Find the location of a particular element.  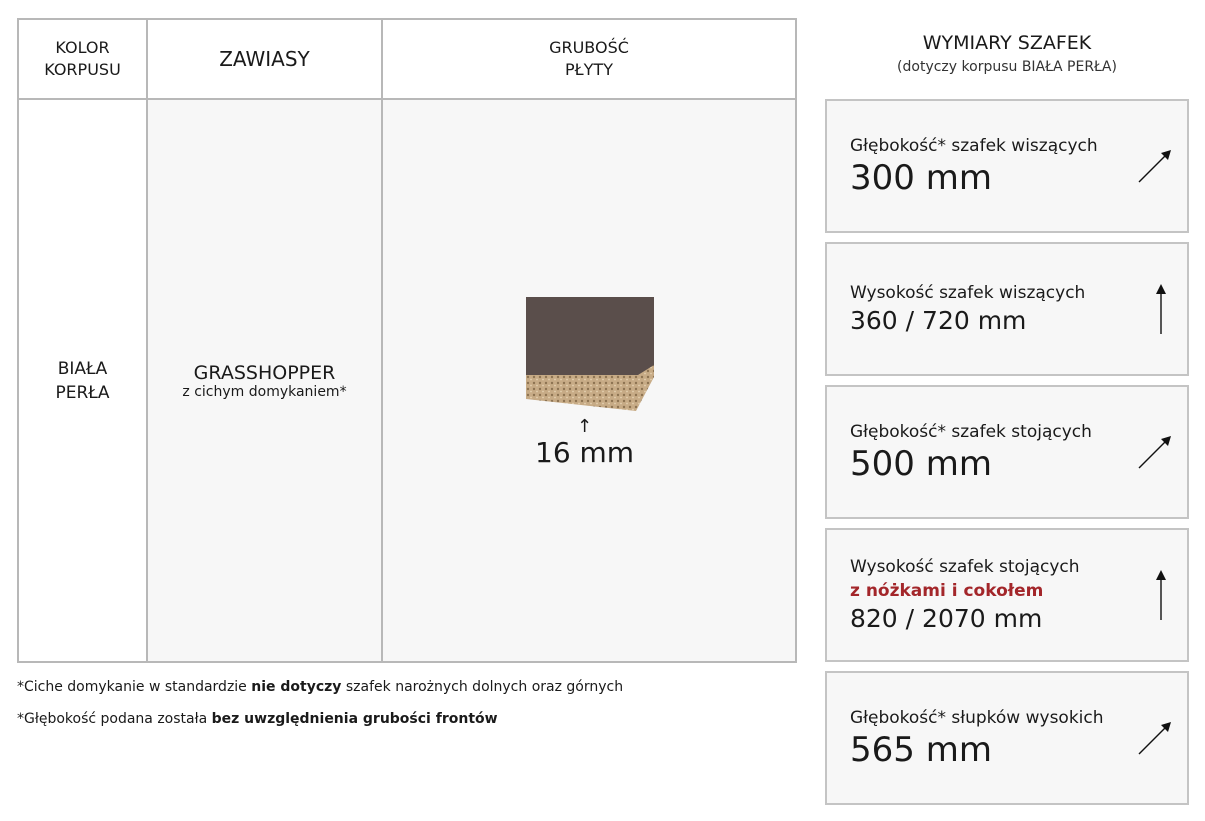

header-thickness: GRUBOŚĆ PŁYTY is located at coordinates (589, 60).